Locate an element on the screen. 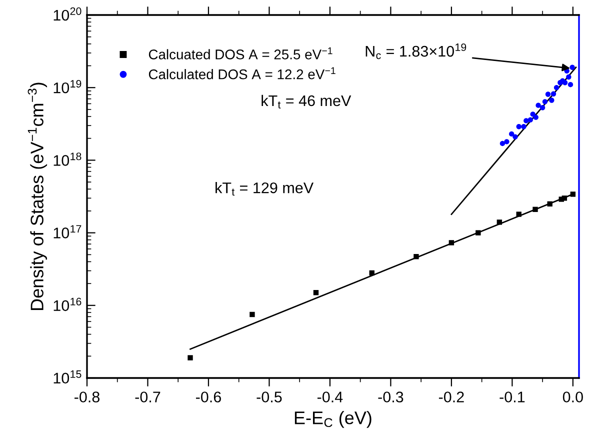 The width and height of the screenshot is (589, 445). x-tick-label: -0.2 is located at coordinates (451, 397).